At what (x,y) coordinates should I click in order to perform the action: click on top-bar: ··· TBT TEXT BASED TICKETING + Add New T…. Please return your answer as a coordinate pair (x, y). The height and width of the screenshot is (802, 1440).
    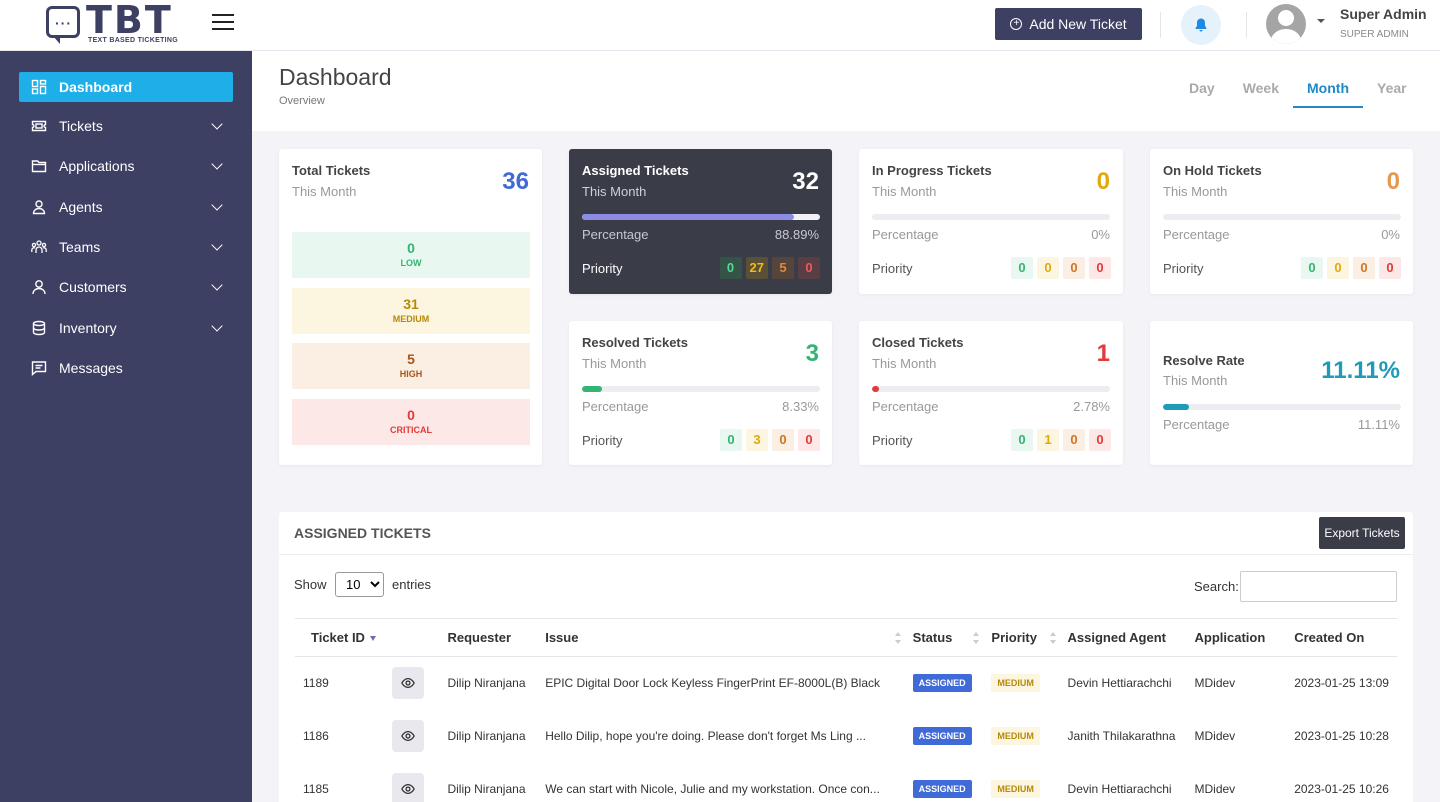
    Looking at the image, I should click on (720, 25).